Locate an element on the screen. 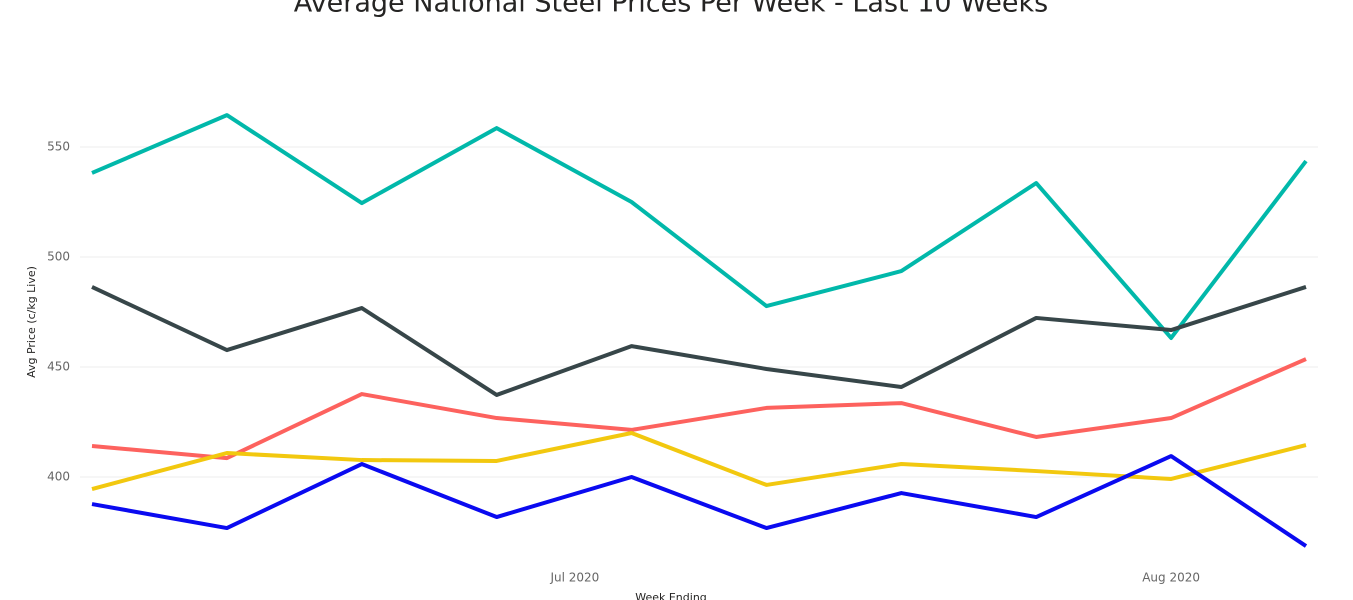 The image size is (1353, 600). y-tick-label: 550 is located at coordinates (58, 147).